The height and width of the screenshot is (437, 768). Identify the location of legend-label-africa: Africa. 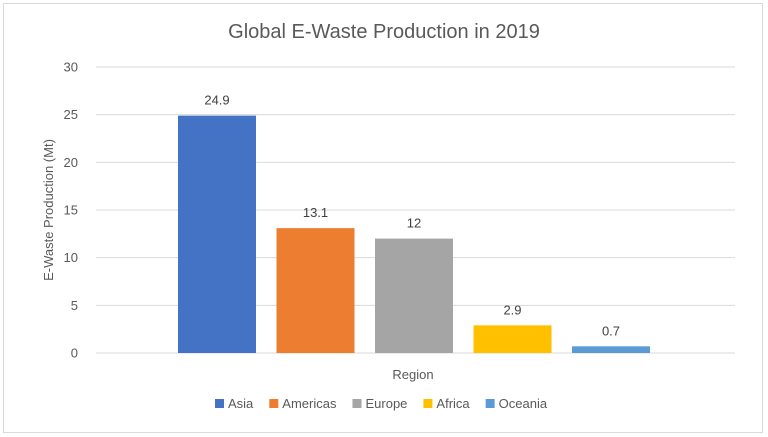
(453, 403).